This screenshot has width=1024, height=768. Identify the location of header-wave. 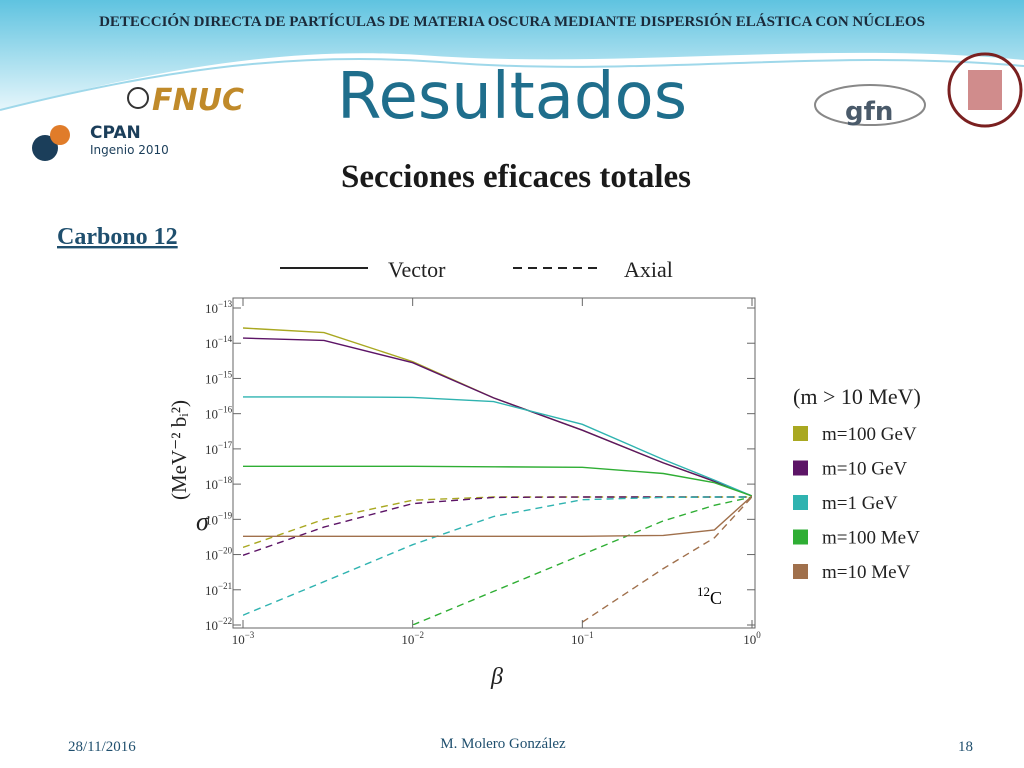
(512, 55).